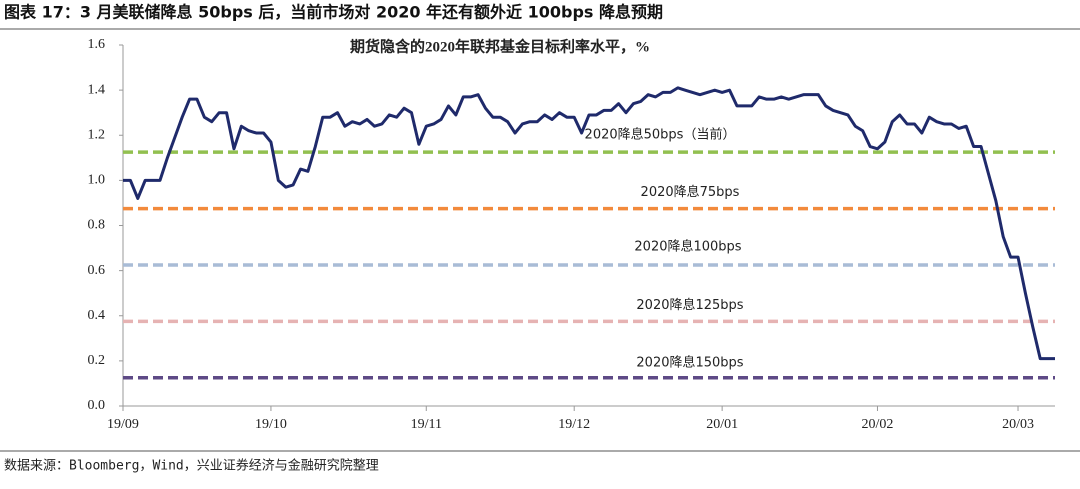  Describe the element at coordinates (97, 134) in the screenshot. I see `y-tick-label: 1.2` at that location.